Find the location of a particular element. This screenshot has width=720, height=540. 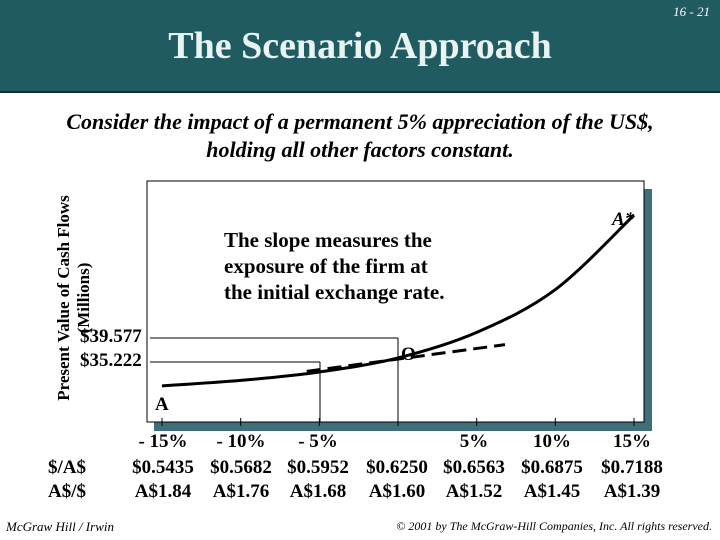

aud-per-usd-value: A$1.39 is located at coordinates (632, 491).